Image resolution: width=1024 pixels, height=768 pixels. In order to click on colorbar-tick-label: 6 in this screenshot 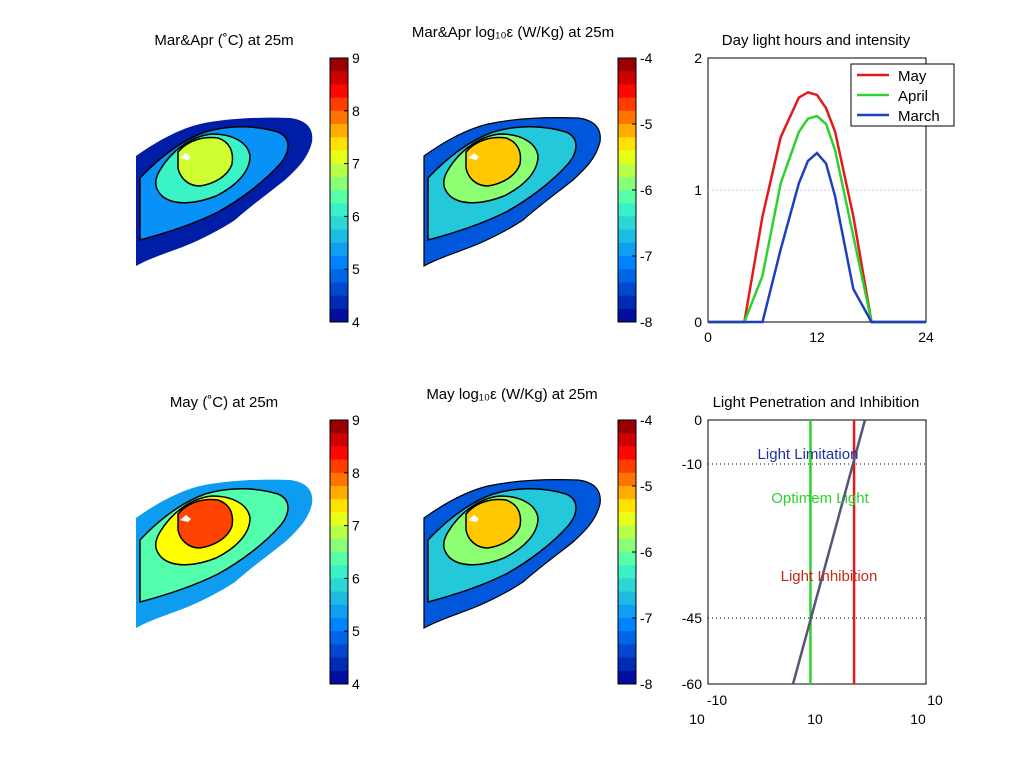, I will do `click(356, 578)`.